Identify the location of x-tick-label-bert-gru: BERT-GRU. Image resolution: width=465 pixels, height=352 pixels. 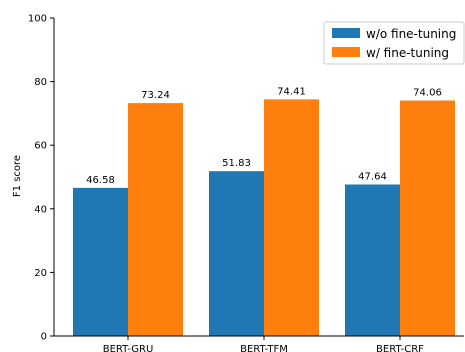
(128, 348).